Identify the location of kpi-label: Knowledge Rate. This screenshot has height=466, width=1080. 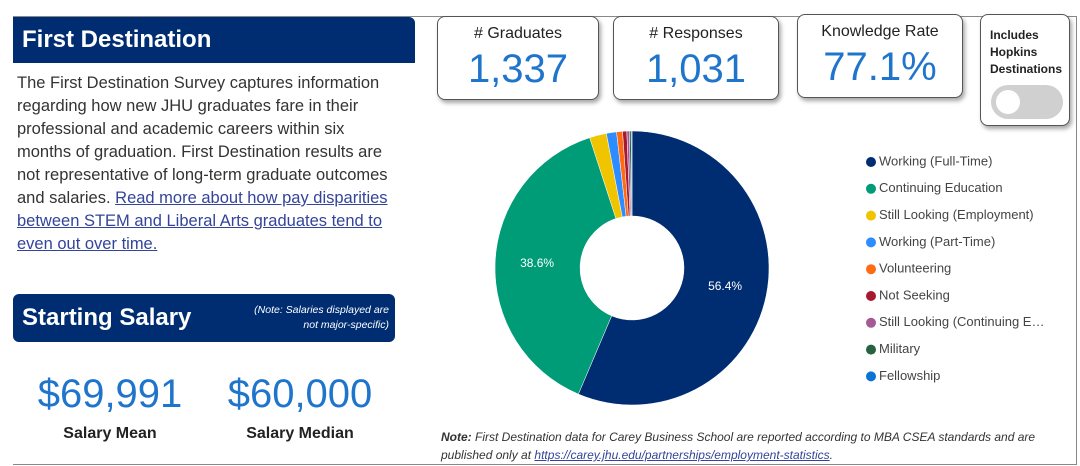
(880, 31).